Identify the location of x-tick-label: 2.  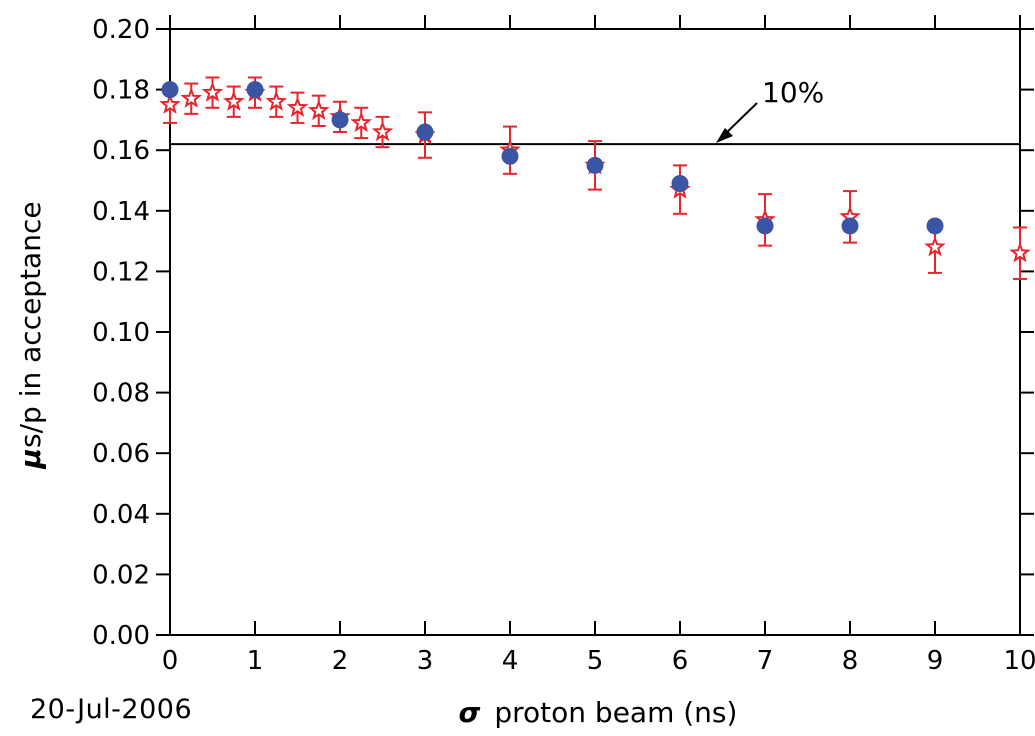
(340, 661).